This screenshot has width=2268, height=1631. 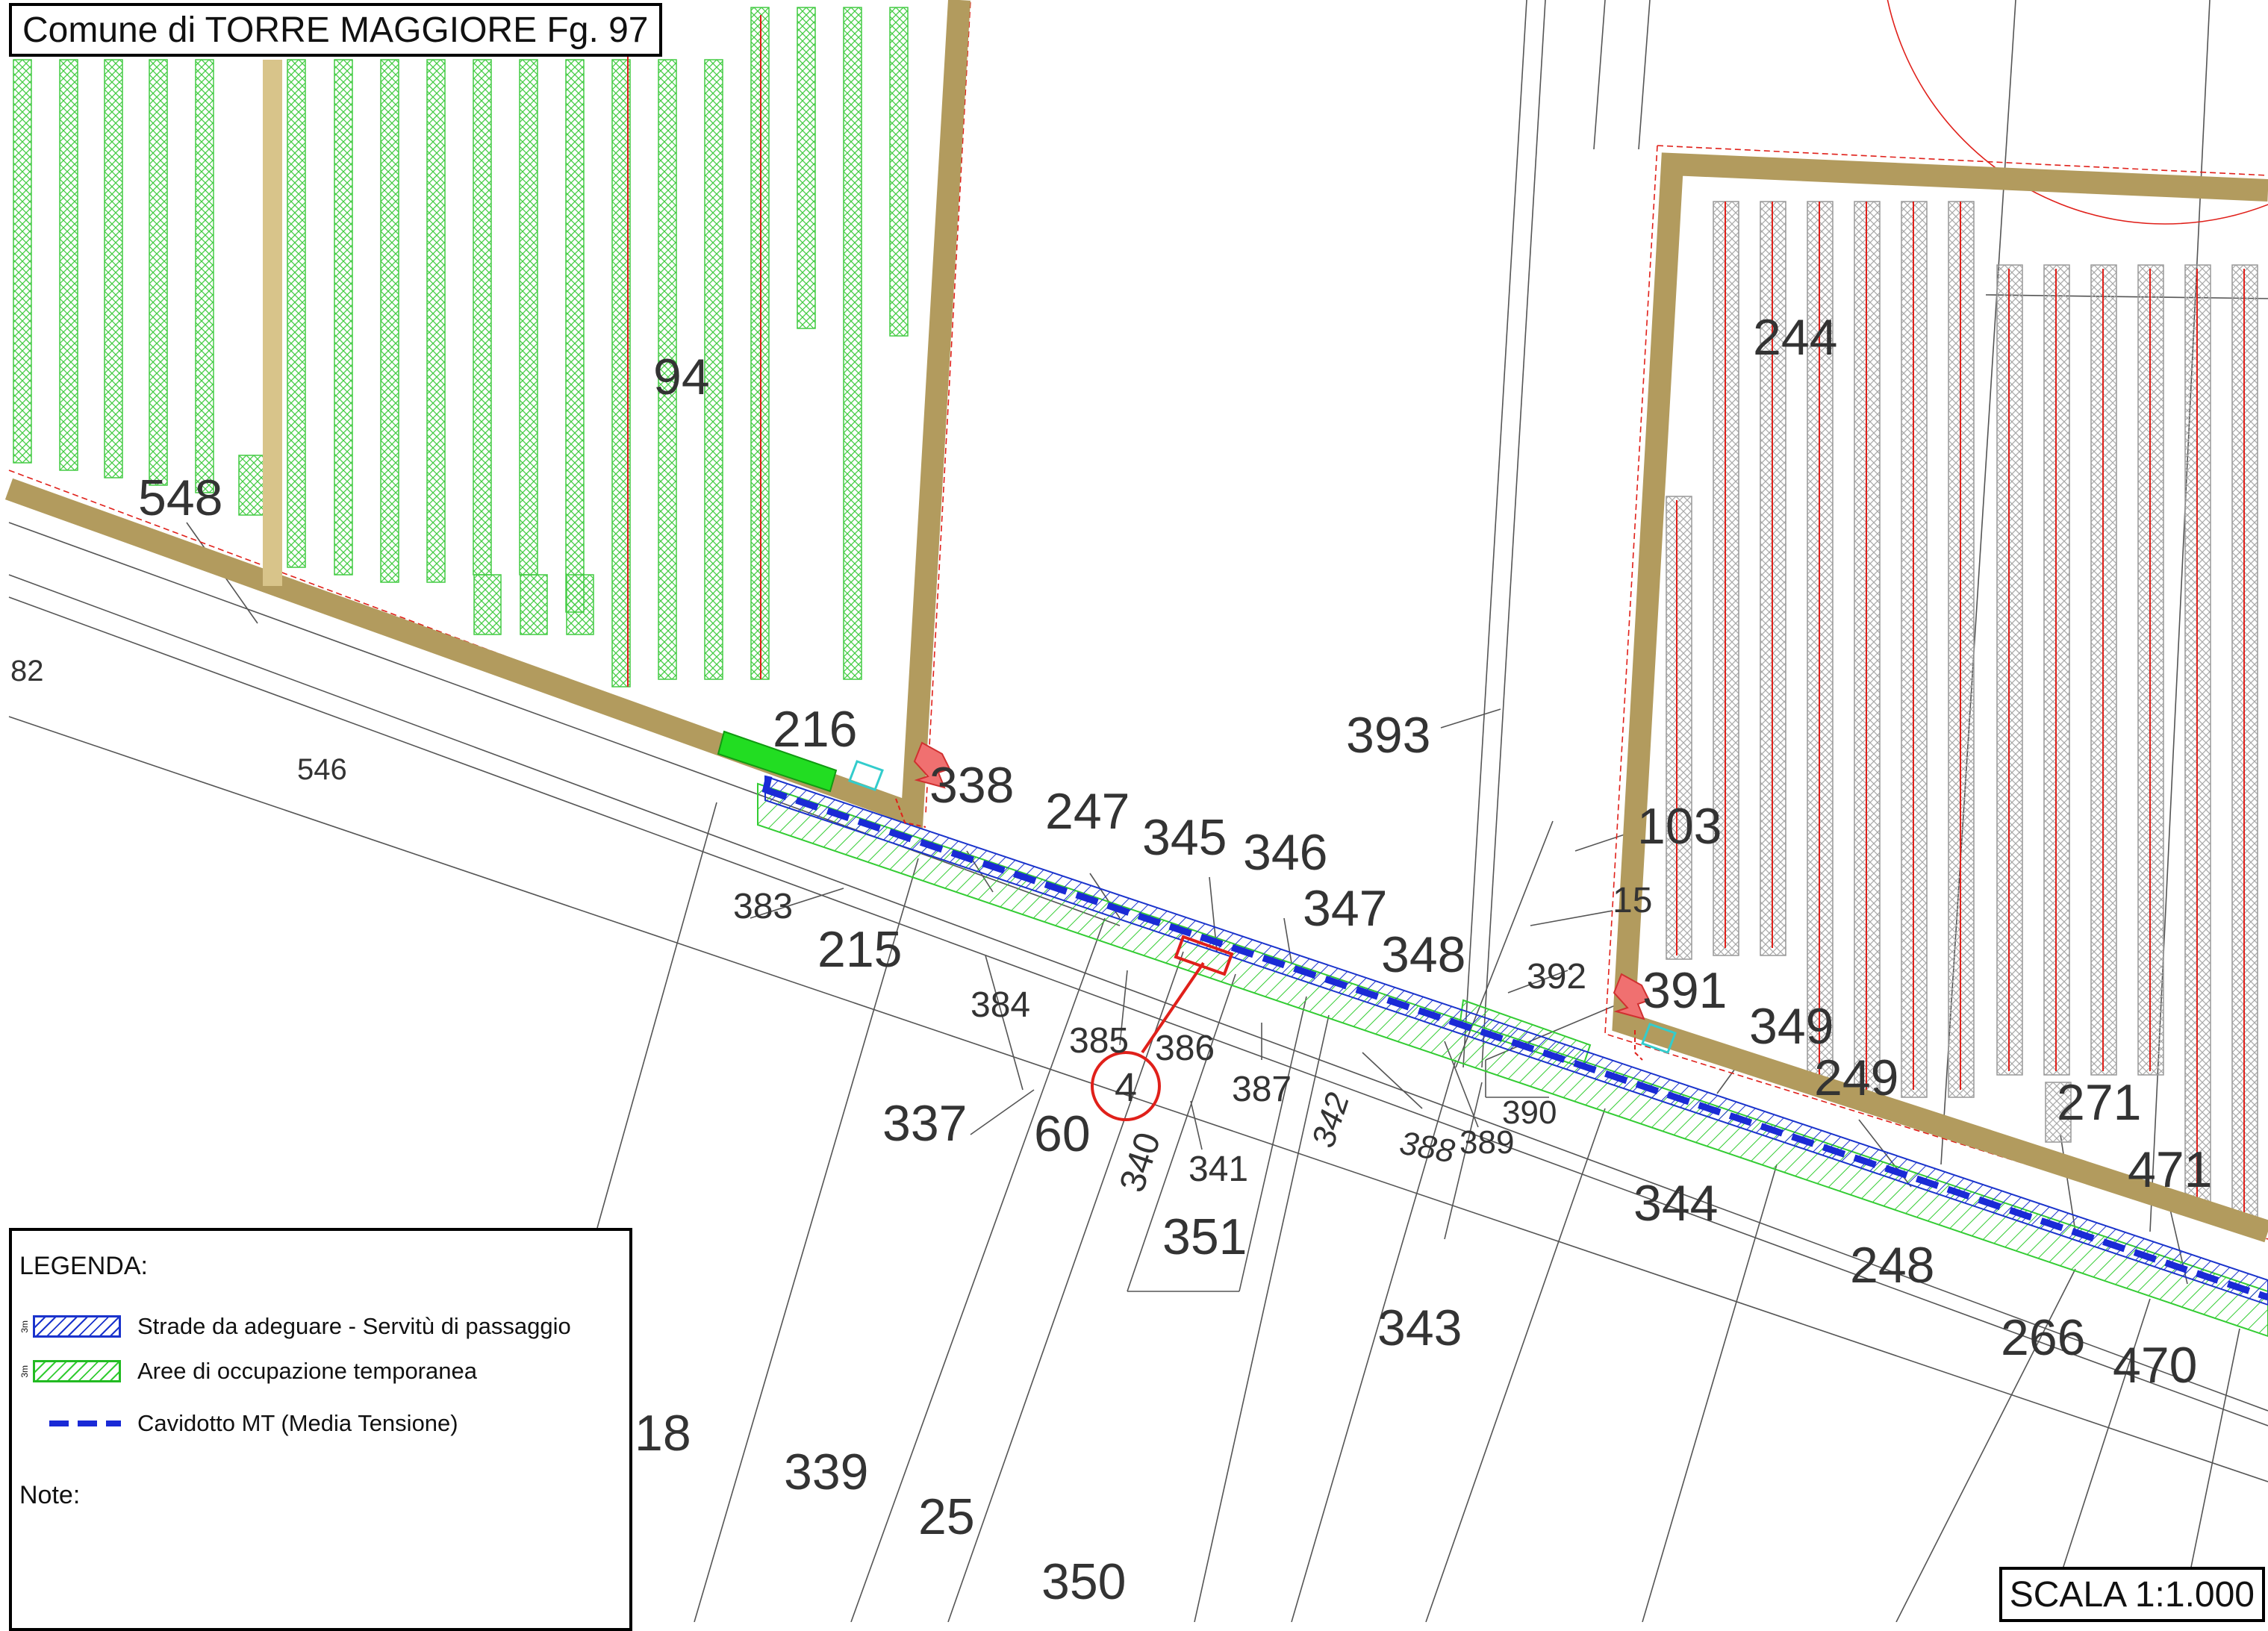 What do you see at coordinates (1184, 837) in the screenshot?
I see `parcel-label: 345` at bounding box center [1184, 837].